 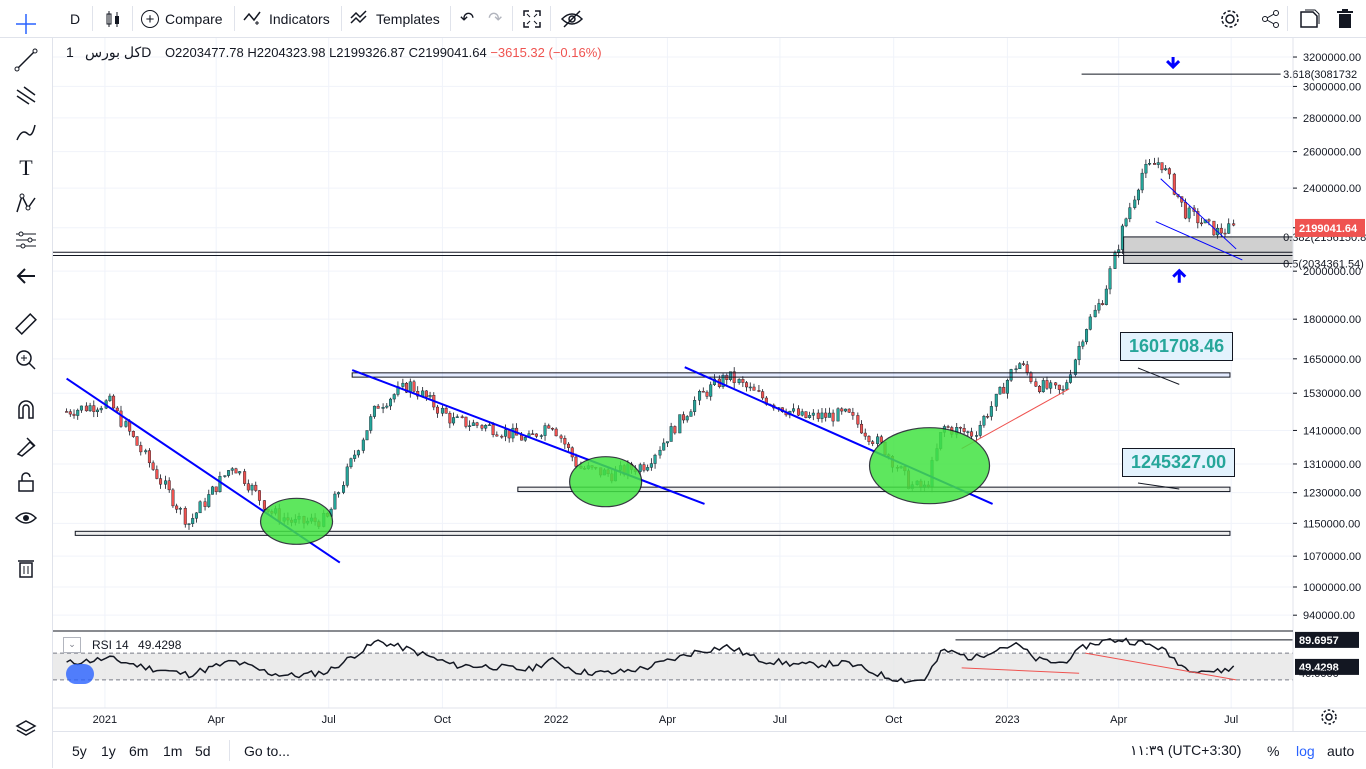 I want to click on symbol-name: کل بورس, so click(x=113, y=52).